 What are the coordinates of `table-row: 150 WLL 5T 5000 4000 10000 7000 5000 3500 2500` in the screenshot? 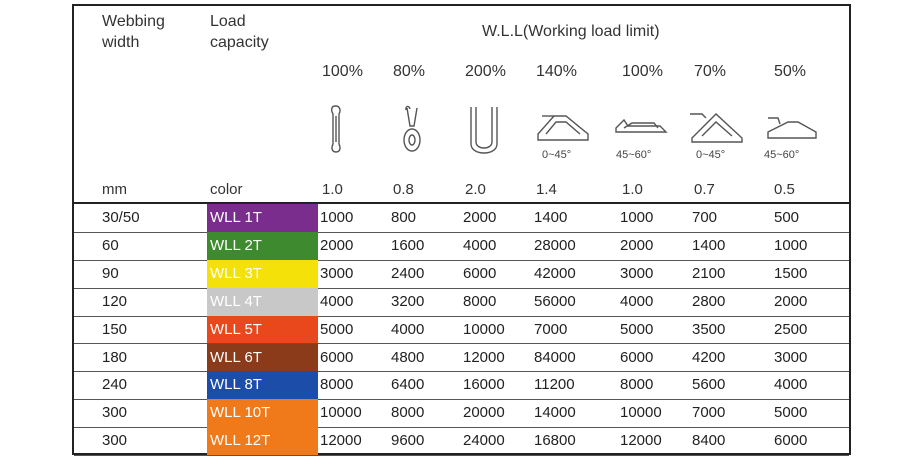 It's located at (461, 330).